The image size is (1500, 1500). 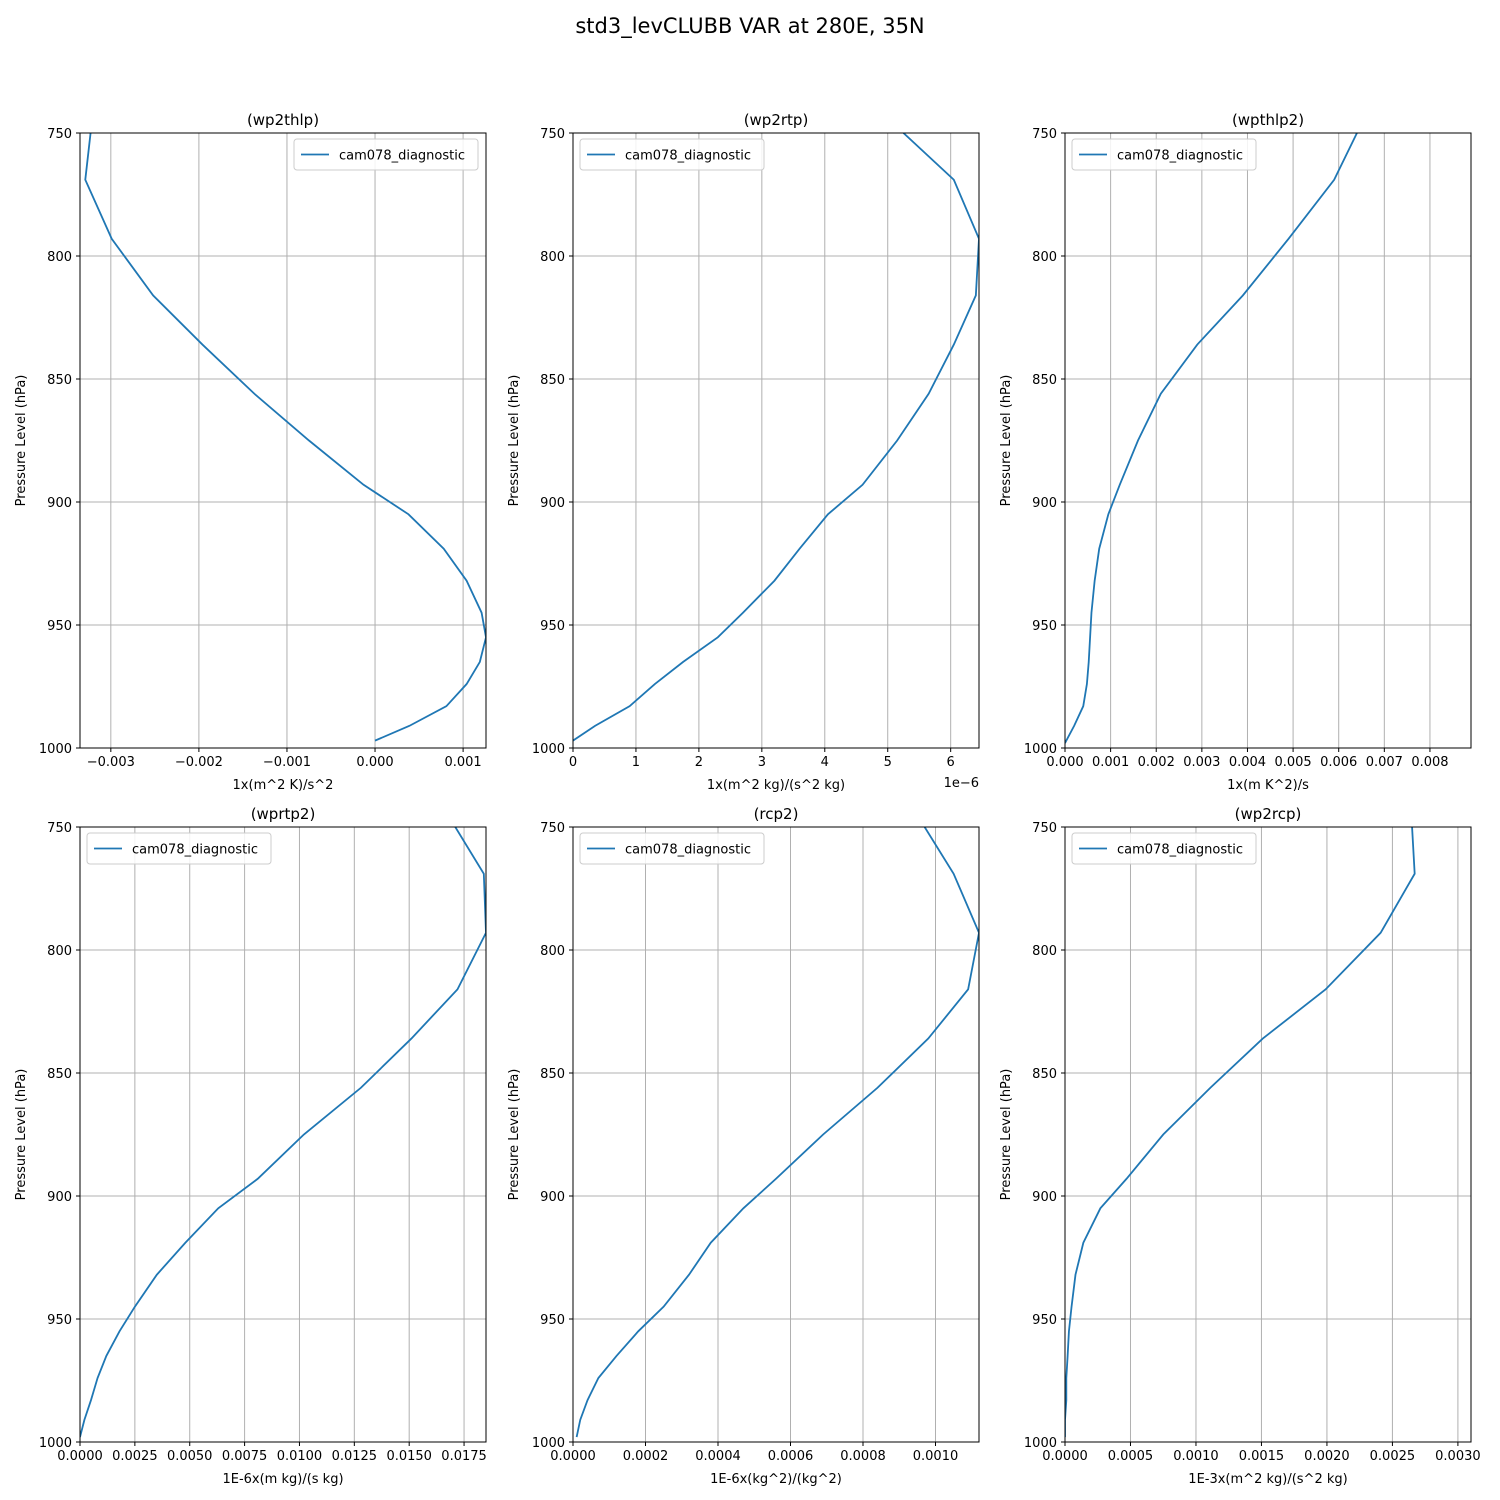 I want to click on x-tick-label: 0.0002, so click(x=646, y=1456).